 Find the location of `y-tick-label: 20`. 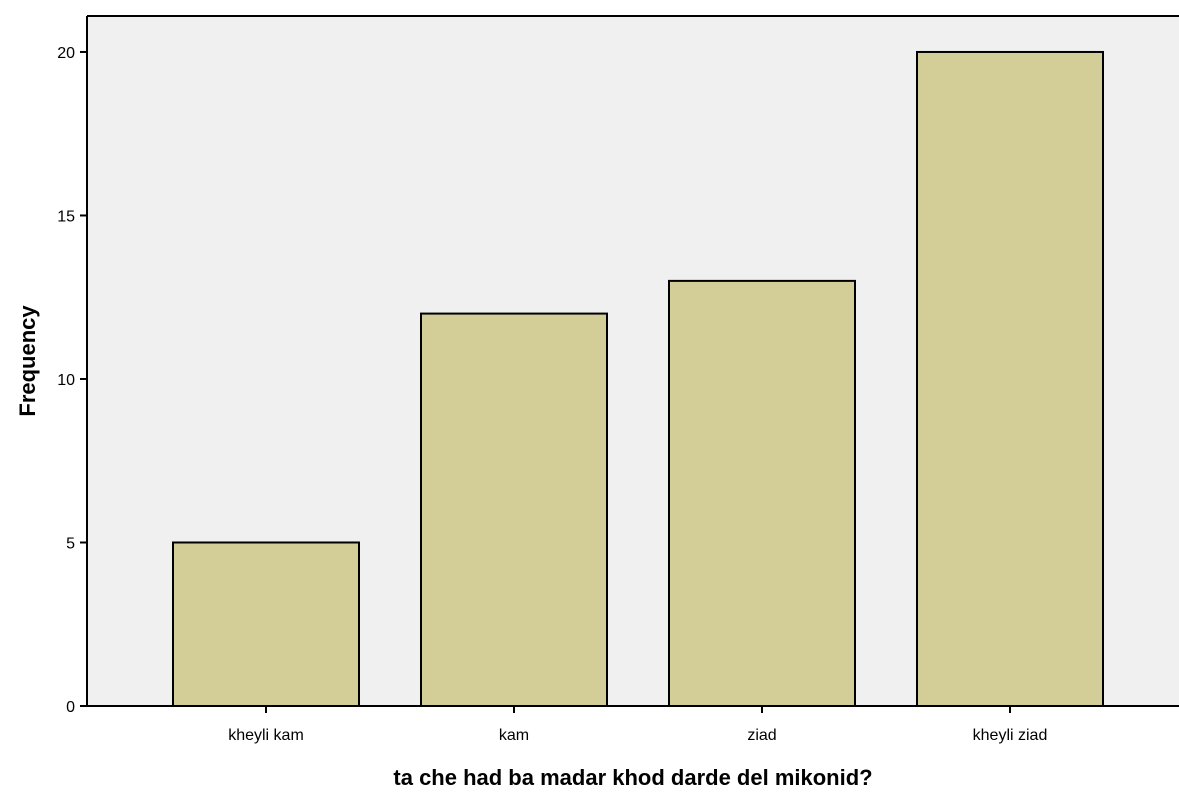

y-tick-label: 20 is located at coordinates (66, 53).